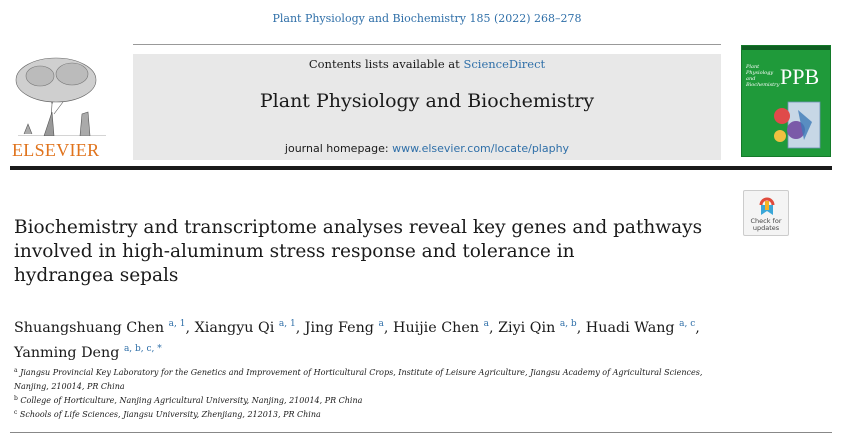  Describe the element at coordinates (767, 206) in the screenshot. I see `crossmark-icon` at that location.